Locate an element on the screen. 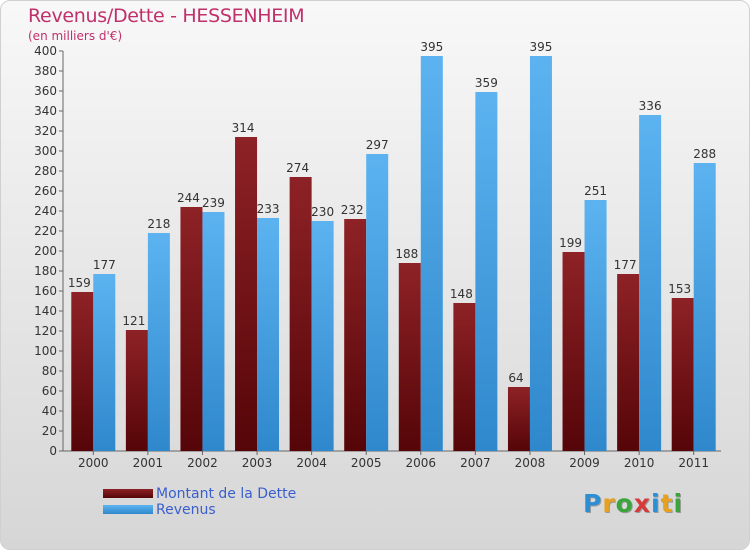 This screenshot has height=550, width=750. y-tick-label: 60 is located at coordinates (49, 391).